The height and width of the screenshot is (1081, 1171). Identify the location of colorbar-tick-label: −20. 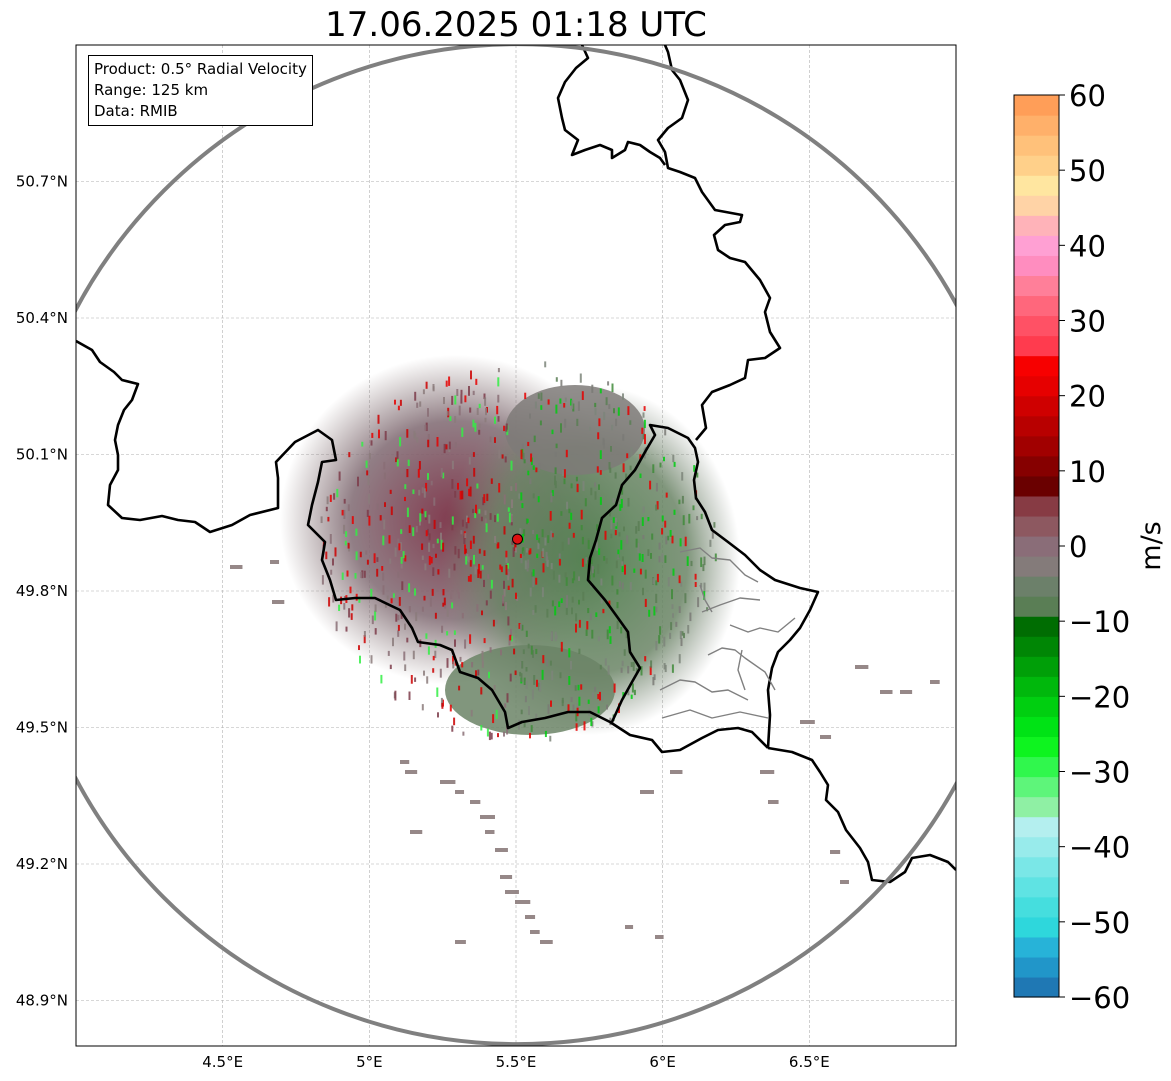
(1099, 697).